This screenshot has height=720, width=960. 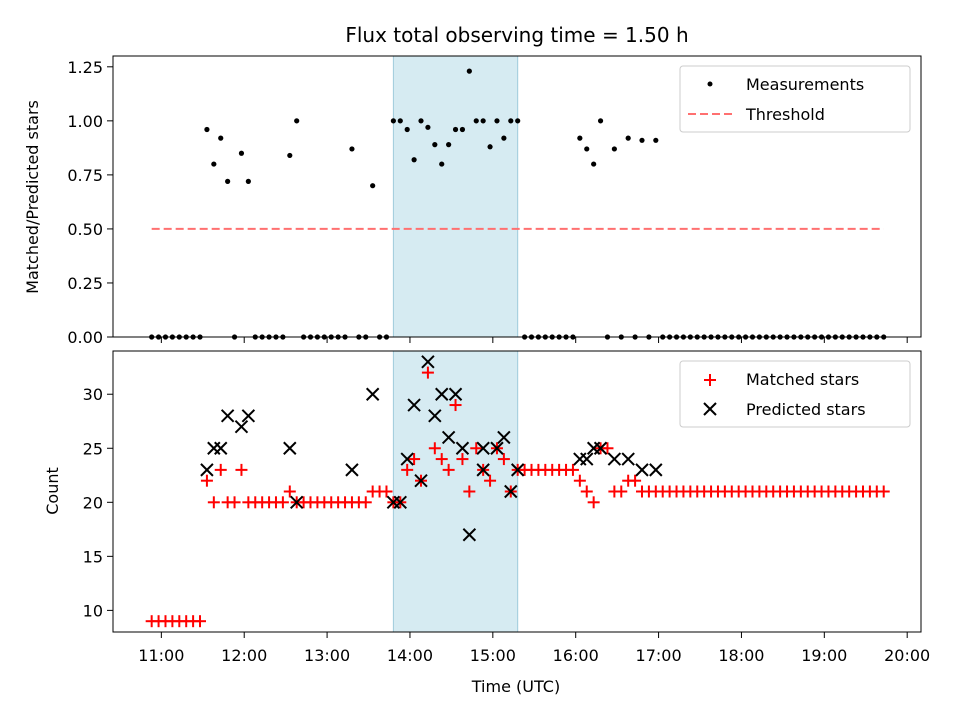 What do you see at coordinates (85, 283) in the screenshot?
I see `top-ytick-label: 0.25` at bounding box center [85, 283].